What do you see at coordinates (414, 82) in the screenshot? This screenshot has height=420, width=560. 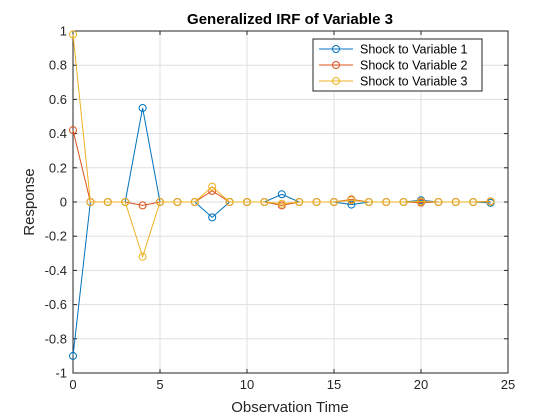 I see `legend-label: Shock to Variable 3` at bounding box center [414, 82].